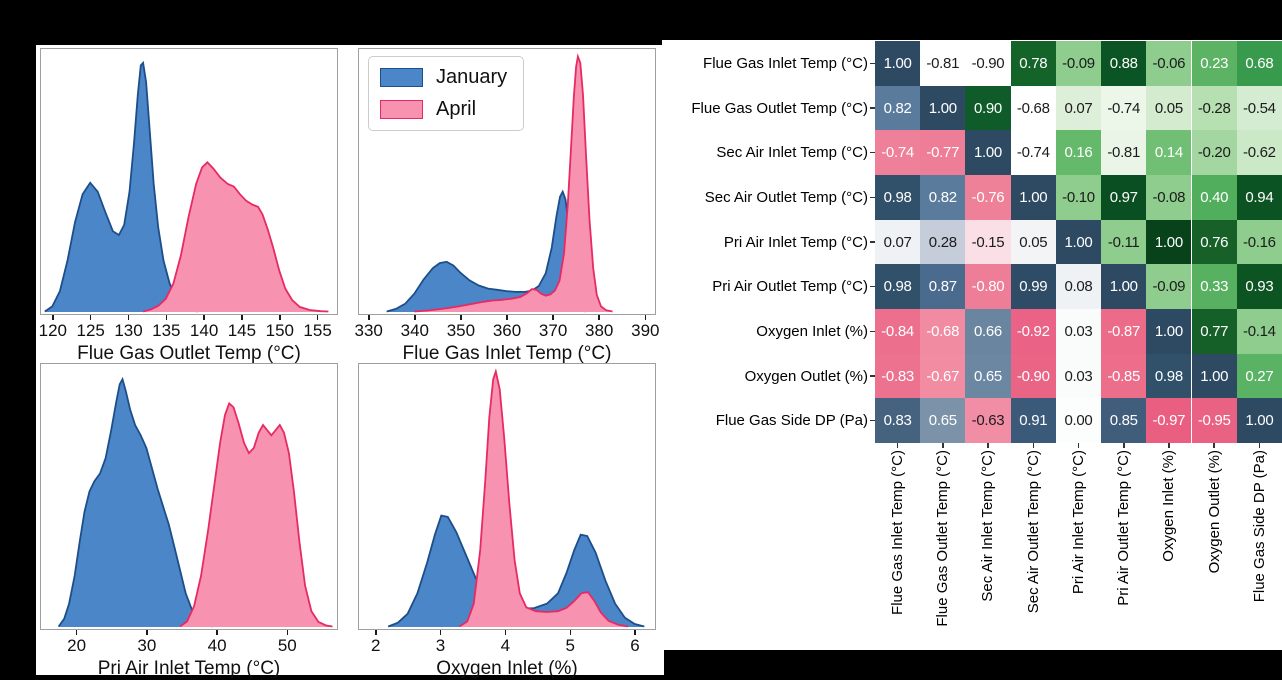 This screenshot has height=680, width=1282. What do you see at coordinates (806, 376) in the screenshot?
I see `heatmap-row-label: Oxygen Outlet (%)` at bounding box center [806, 376].